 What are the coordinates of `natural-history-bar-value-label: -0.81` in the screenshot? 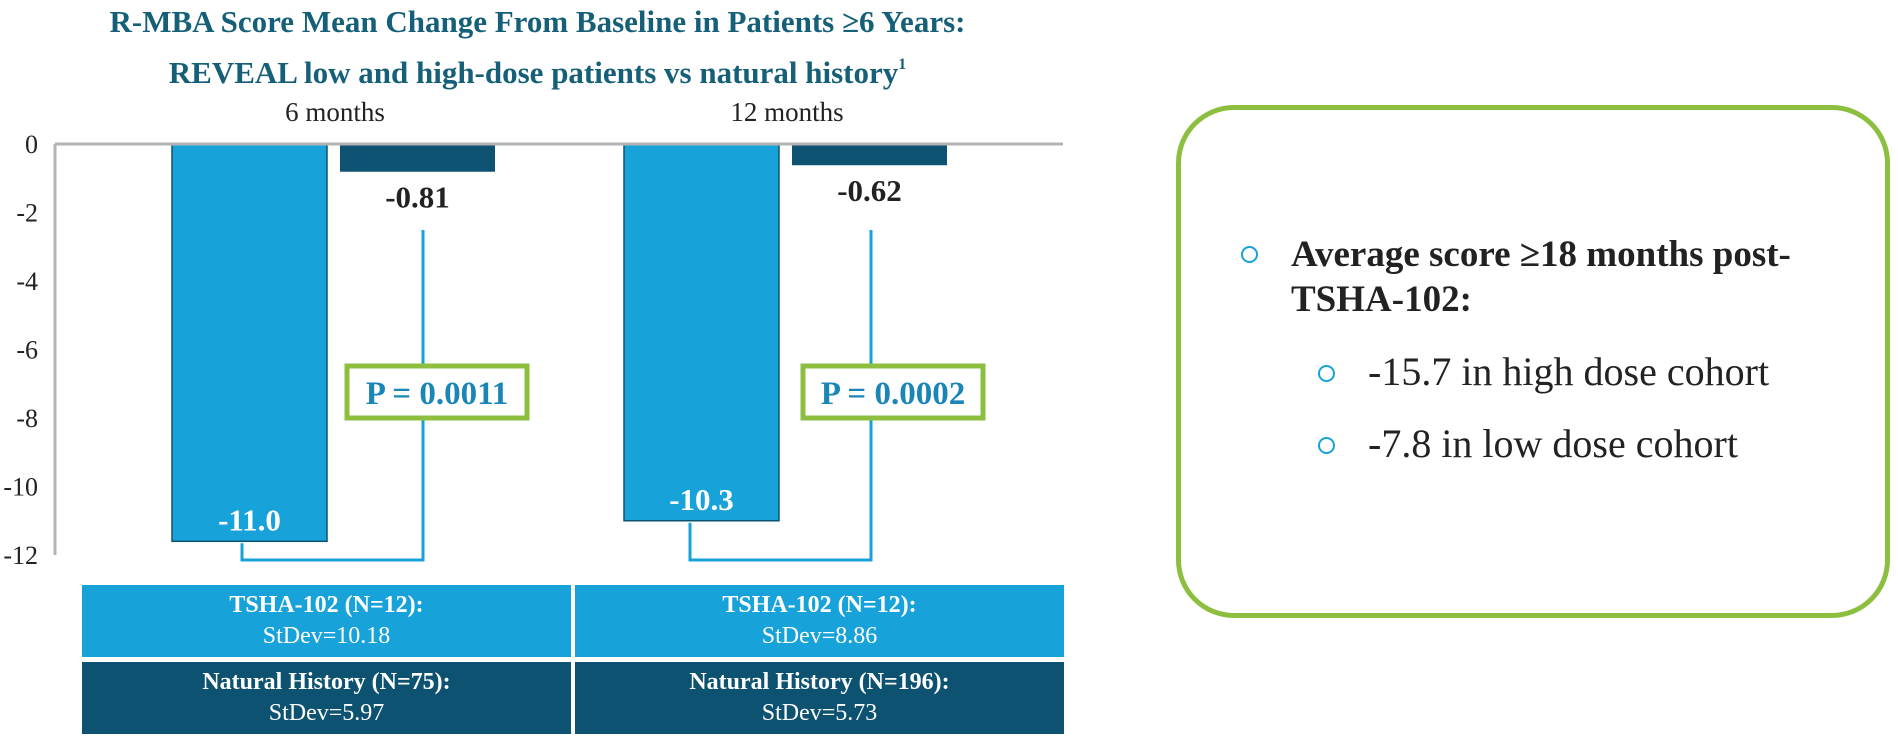 It's located at (417, 197).